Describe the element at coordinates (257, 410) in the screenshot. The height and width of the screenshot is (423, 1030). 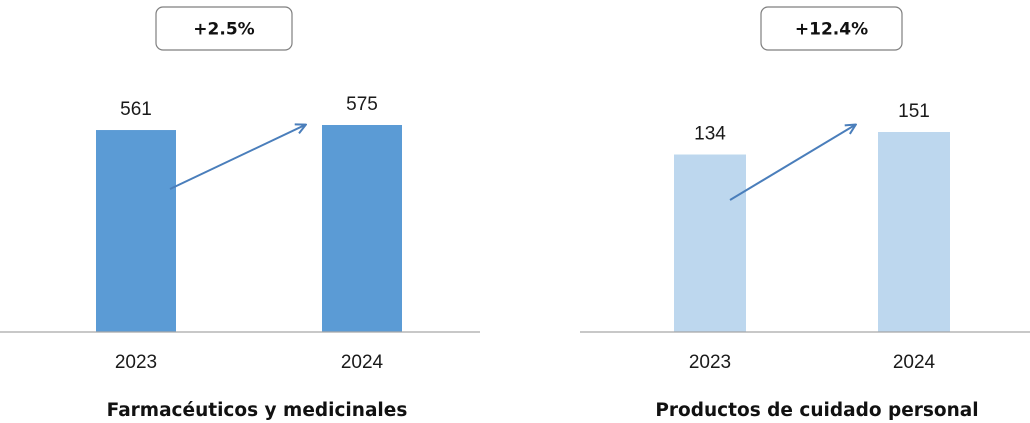
I see `chart-title: Farmacéuticos y medicinales` at that location.